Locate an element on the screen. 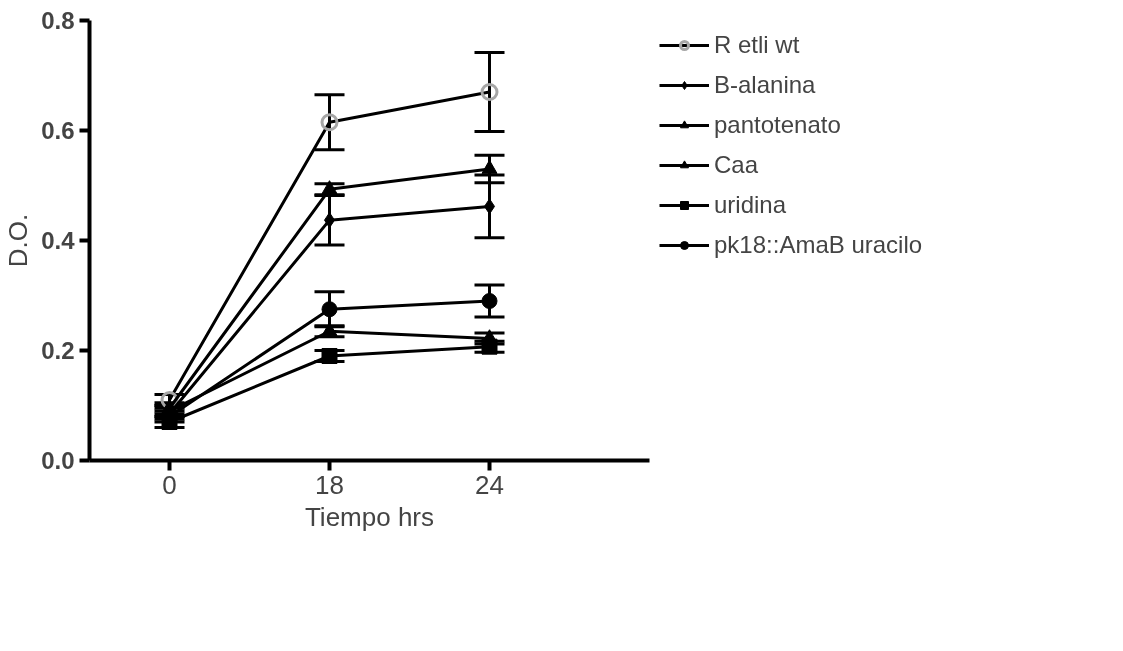  legend-label: pk18::AmaB uracilo is located at coordinates (818, 245).